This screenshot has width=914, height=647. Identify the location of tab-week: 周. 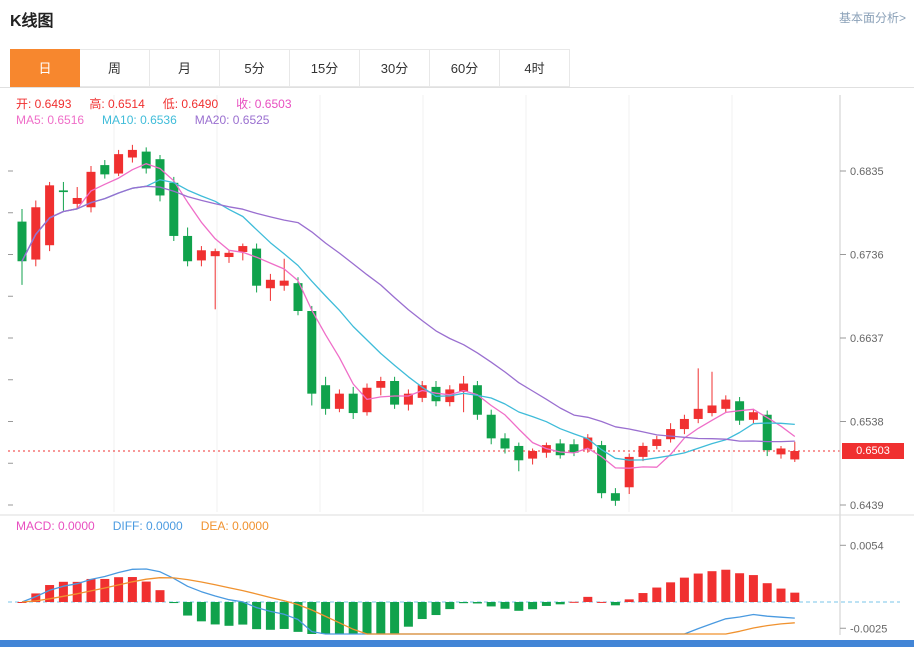
(115, 68).